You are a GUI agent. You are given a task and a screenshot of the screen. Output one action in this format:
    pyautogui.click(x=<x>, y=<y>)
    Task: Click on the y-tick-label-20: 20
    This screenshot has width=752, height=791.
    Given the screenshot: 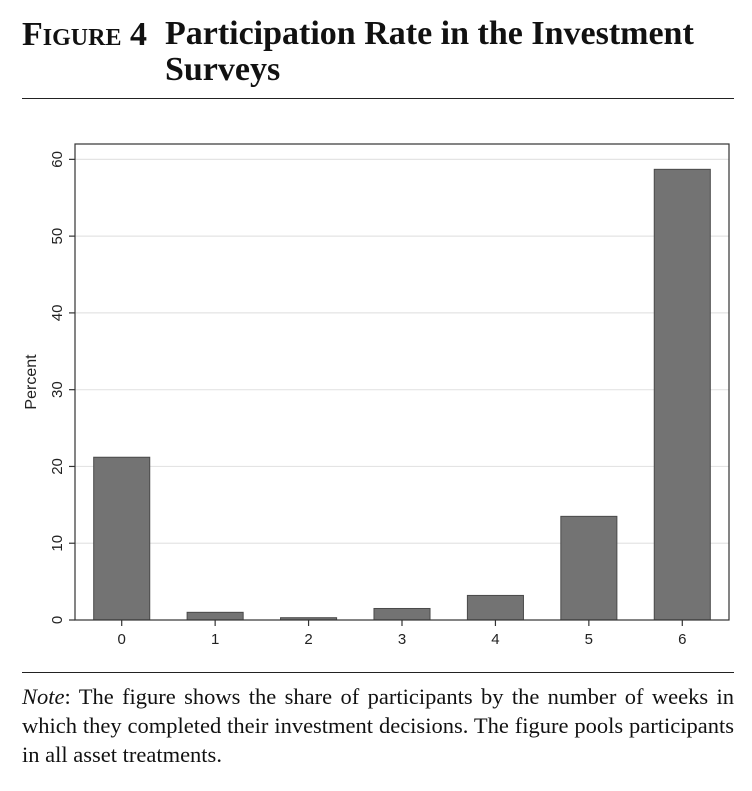 What is the action you would take?
    pyautogui.click(x=57, y=466)
    